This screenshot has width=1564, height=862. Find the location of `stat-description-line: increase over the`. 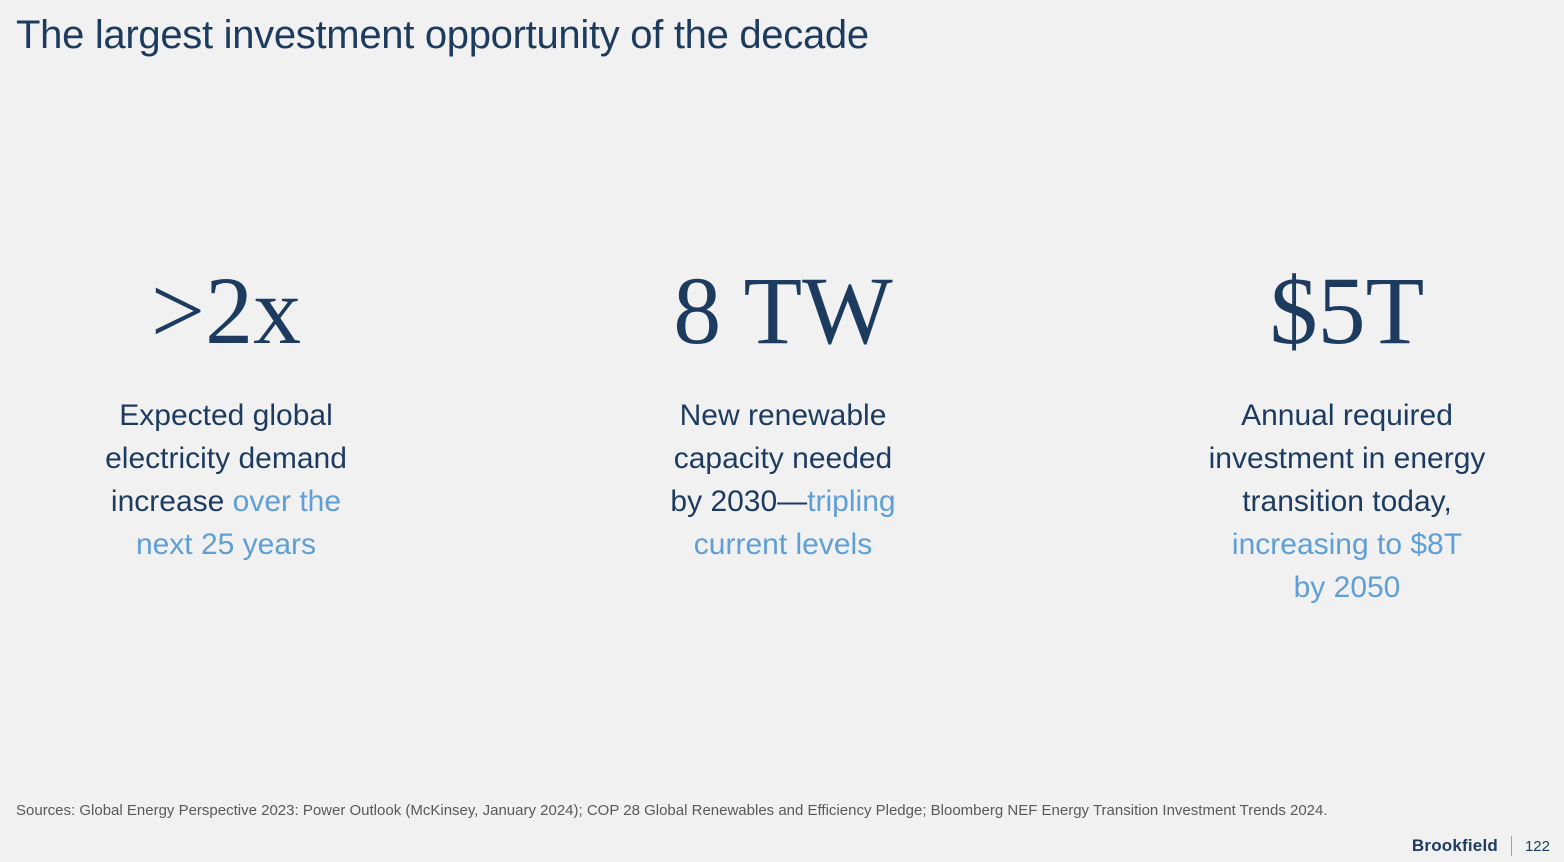

stat-description-line: increase over the is located at coordinates (226, 501).